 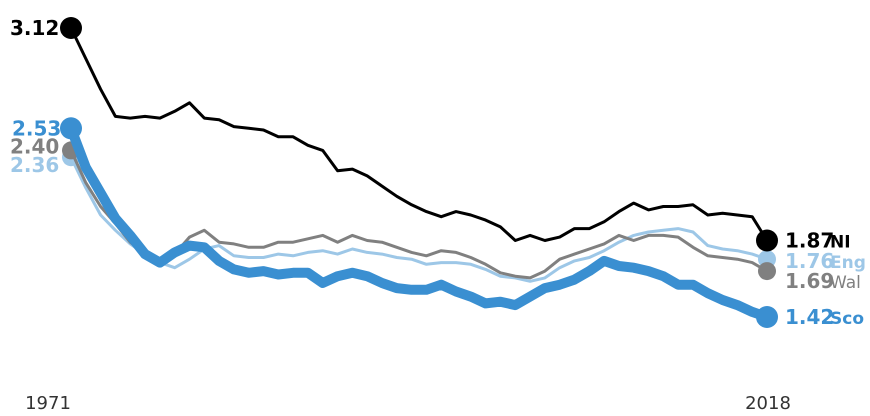 I want to click on series-end-point-ni, so click(x=767, y=240).